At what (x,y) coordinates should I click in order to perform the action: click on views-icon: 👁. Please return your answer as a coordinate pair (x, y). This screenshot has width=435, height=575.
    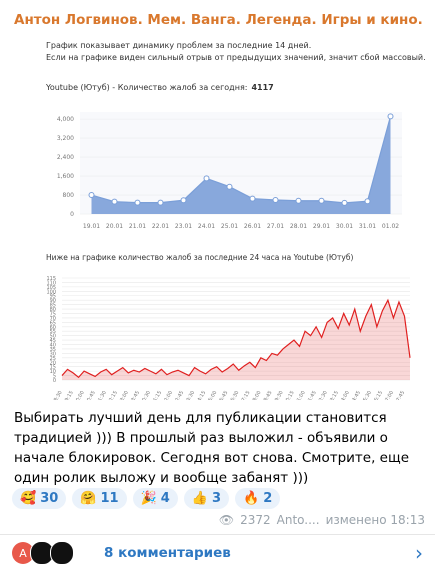
    Looking at the image, I should click on (226, 520).